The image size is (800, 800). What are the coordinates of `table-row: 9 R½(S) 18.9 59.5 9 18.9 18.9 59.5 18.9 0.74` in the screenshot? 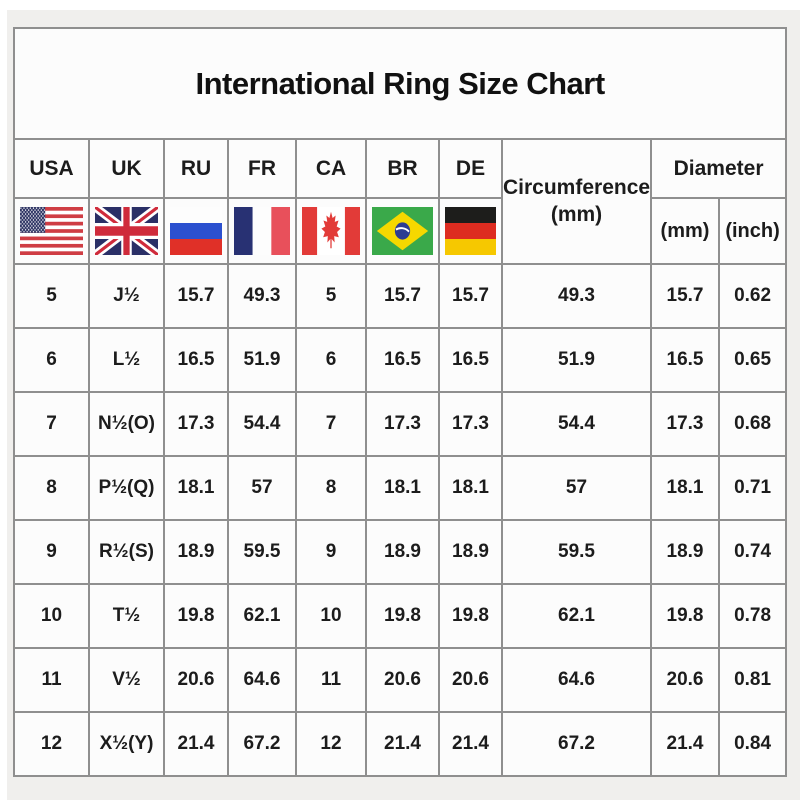 It's located at (400, 552).